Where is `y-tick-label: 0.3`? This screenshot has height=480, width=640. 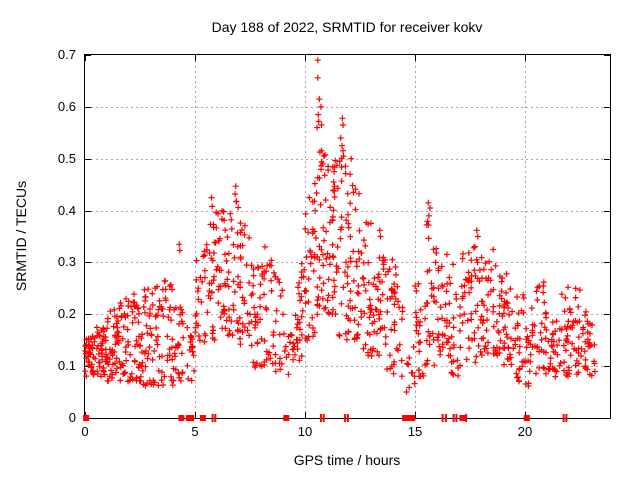 y-tick-label: 0.3 is located at coordinates (66, 261).